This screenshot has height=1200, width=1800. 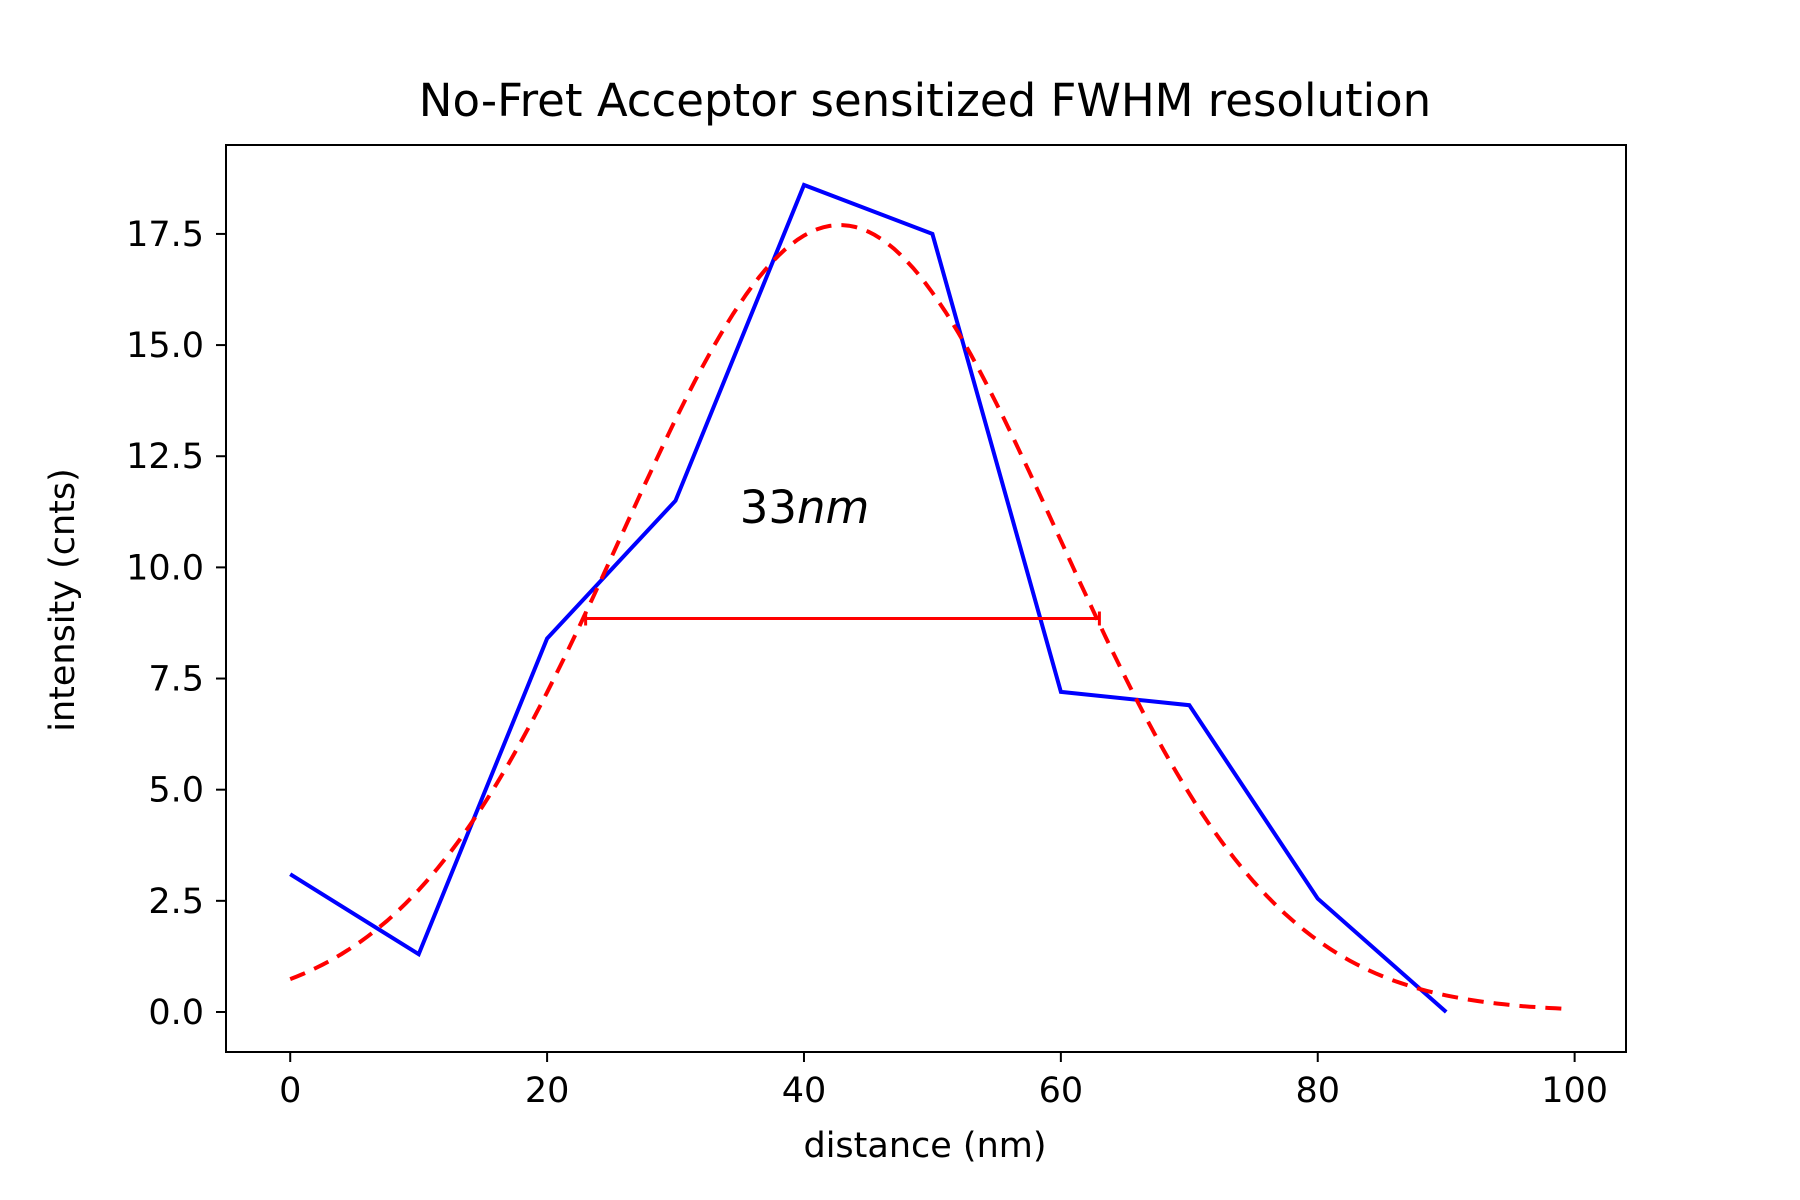 What do you see at coordinates (63, 600) in the screenshot?
I see `y-axis-title: intensity (cnts)` at bounding box center [63, 600].